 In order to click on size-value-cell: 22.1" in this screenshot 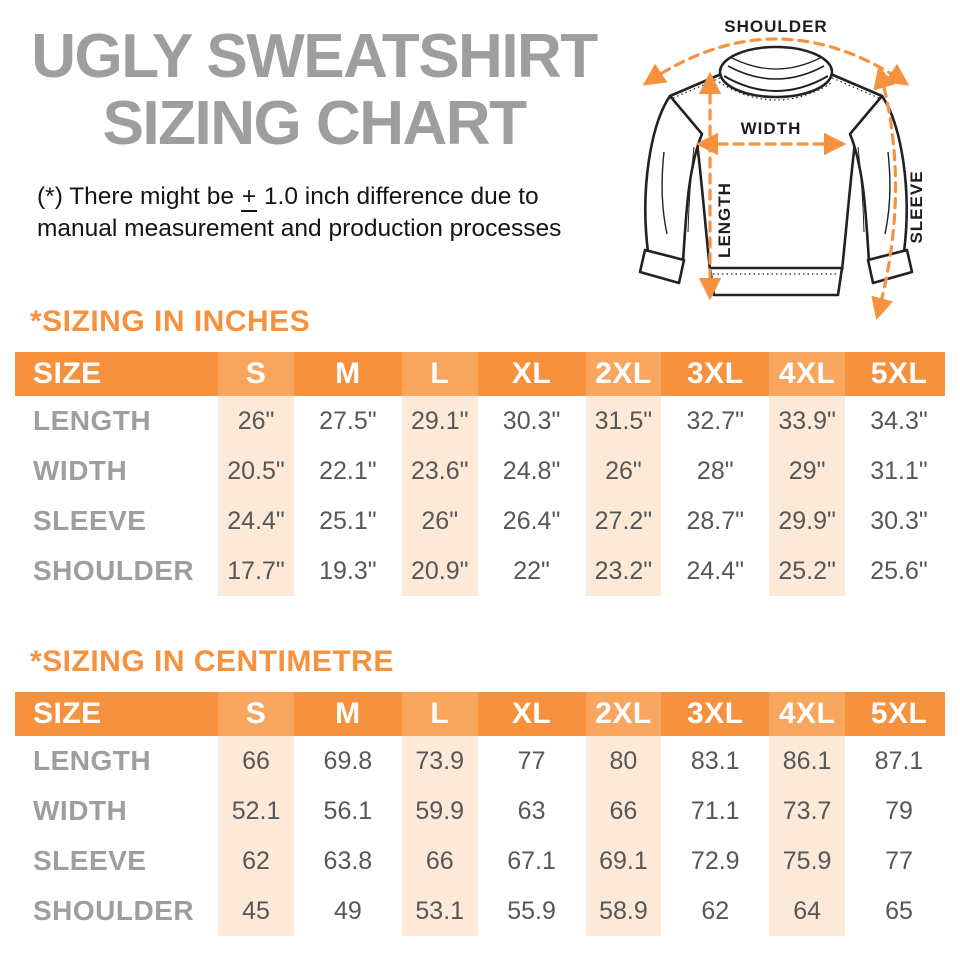, I will do `click(348, 470)`.